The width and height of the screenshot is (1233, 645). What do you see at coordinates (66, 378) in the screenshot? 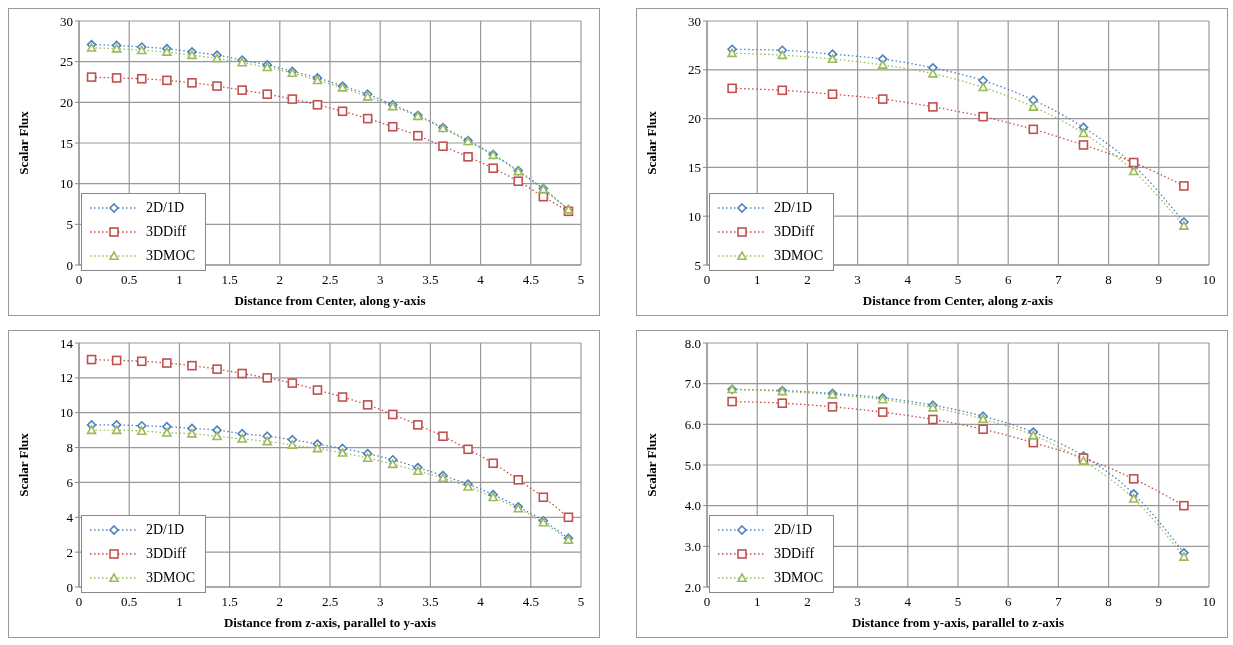
I see `y-tick-label: 12` at bounding box center [66, 378].